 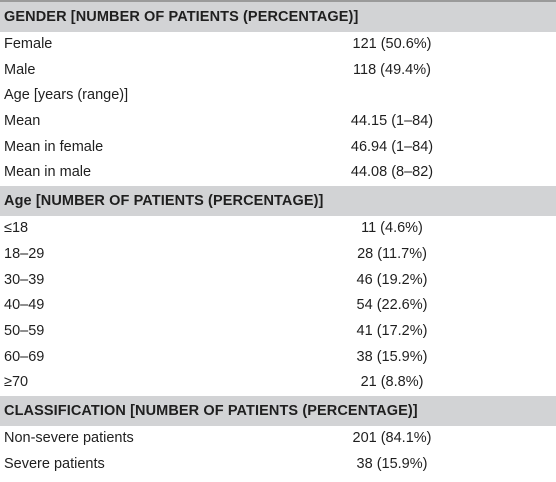 I want to click on table-row: Non-severe patients 201 (84.1%), so click(x=278, y=439).